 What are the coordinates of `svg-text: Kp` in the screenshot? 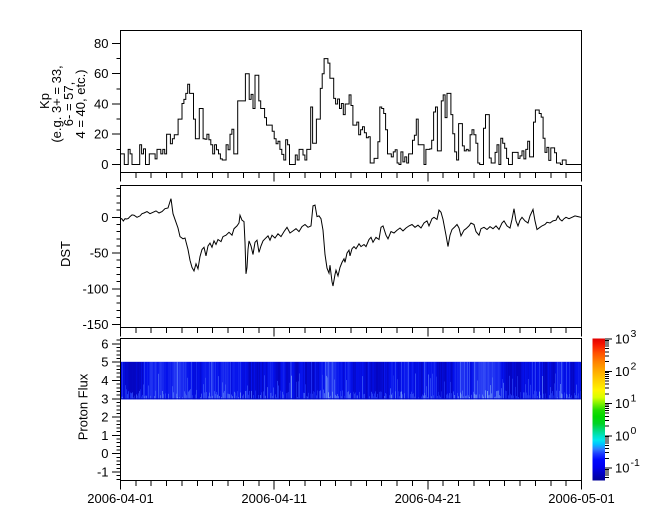 It's located at (44, 101).